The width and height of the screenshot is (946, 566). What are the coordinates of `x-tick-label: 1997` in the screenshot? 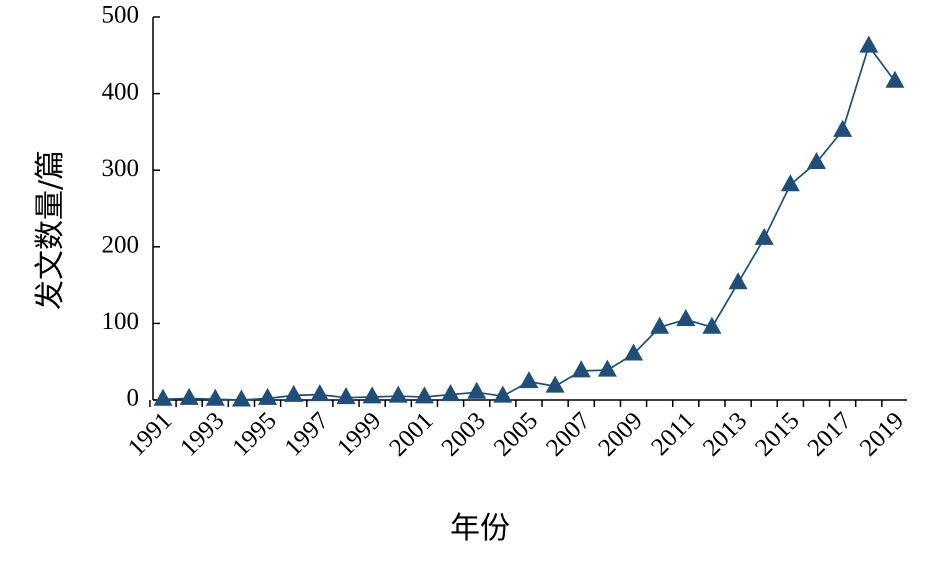 It's located at (307, 434).